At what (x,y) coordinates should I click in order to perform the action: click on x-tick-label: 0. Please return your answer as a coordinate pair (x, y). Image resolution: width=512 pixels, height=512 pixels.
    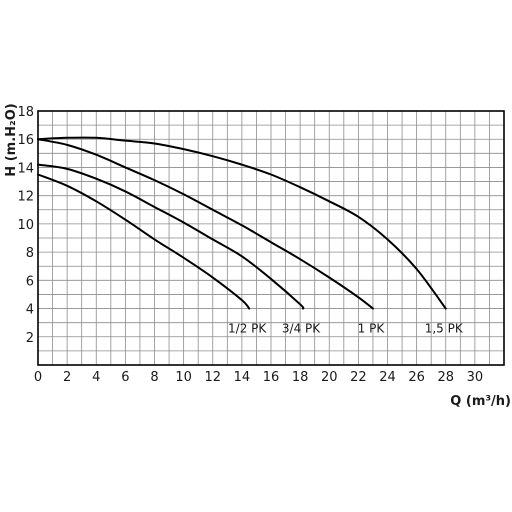
    Looking at the image, I should click on (38, 377).